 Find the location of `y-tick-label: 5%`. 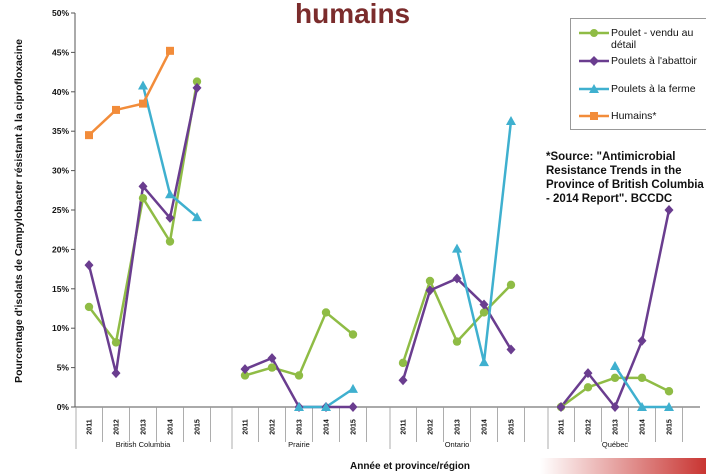

y-tick-label: 5% is located at coordinates (63, 368).